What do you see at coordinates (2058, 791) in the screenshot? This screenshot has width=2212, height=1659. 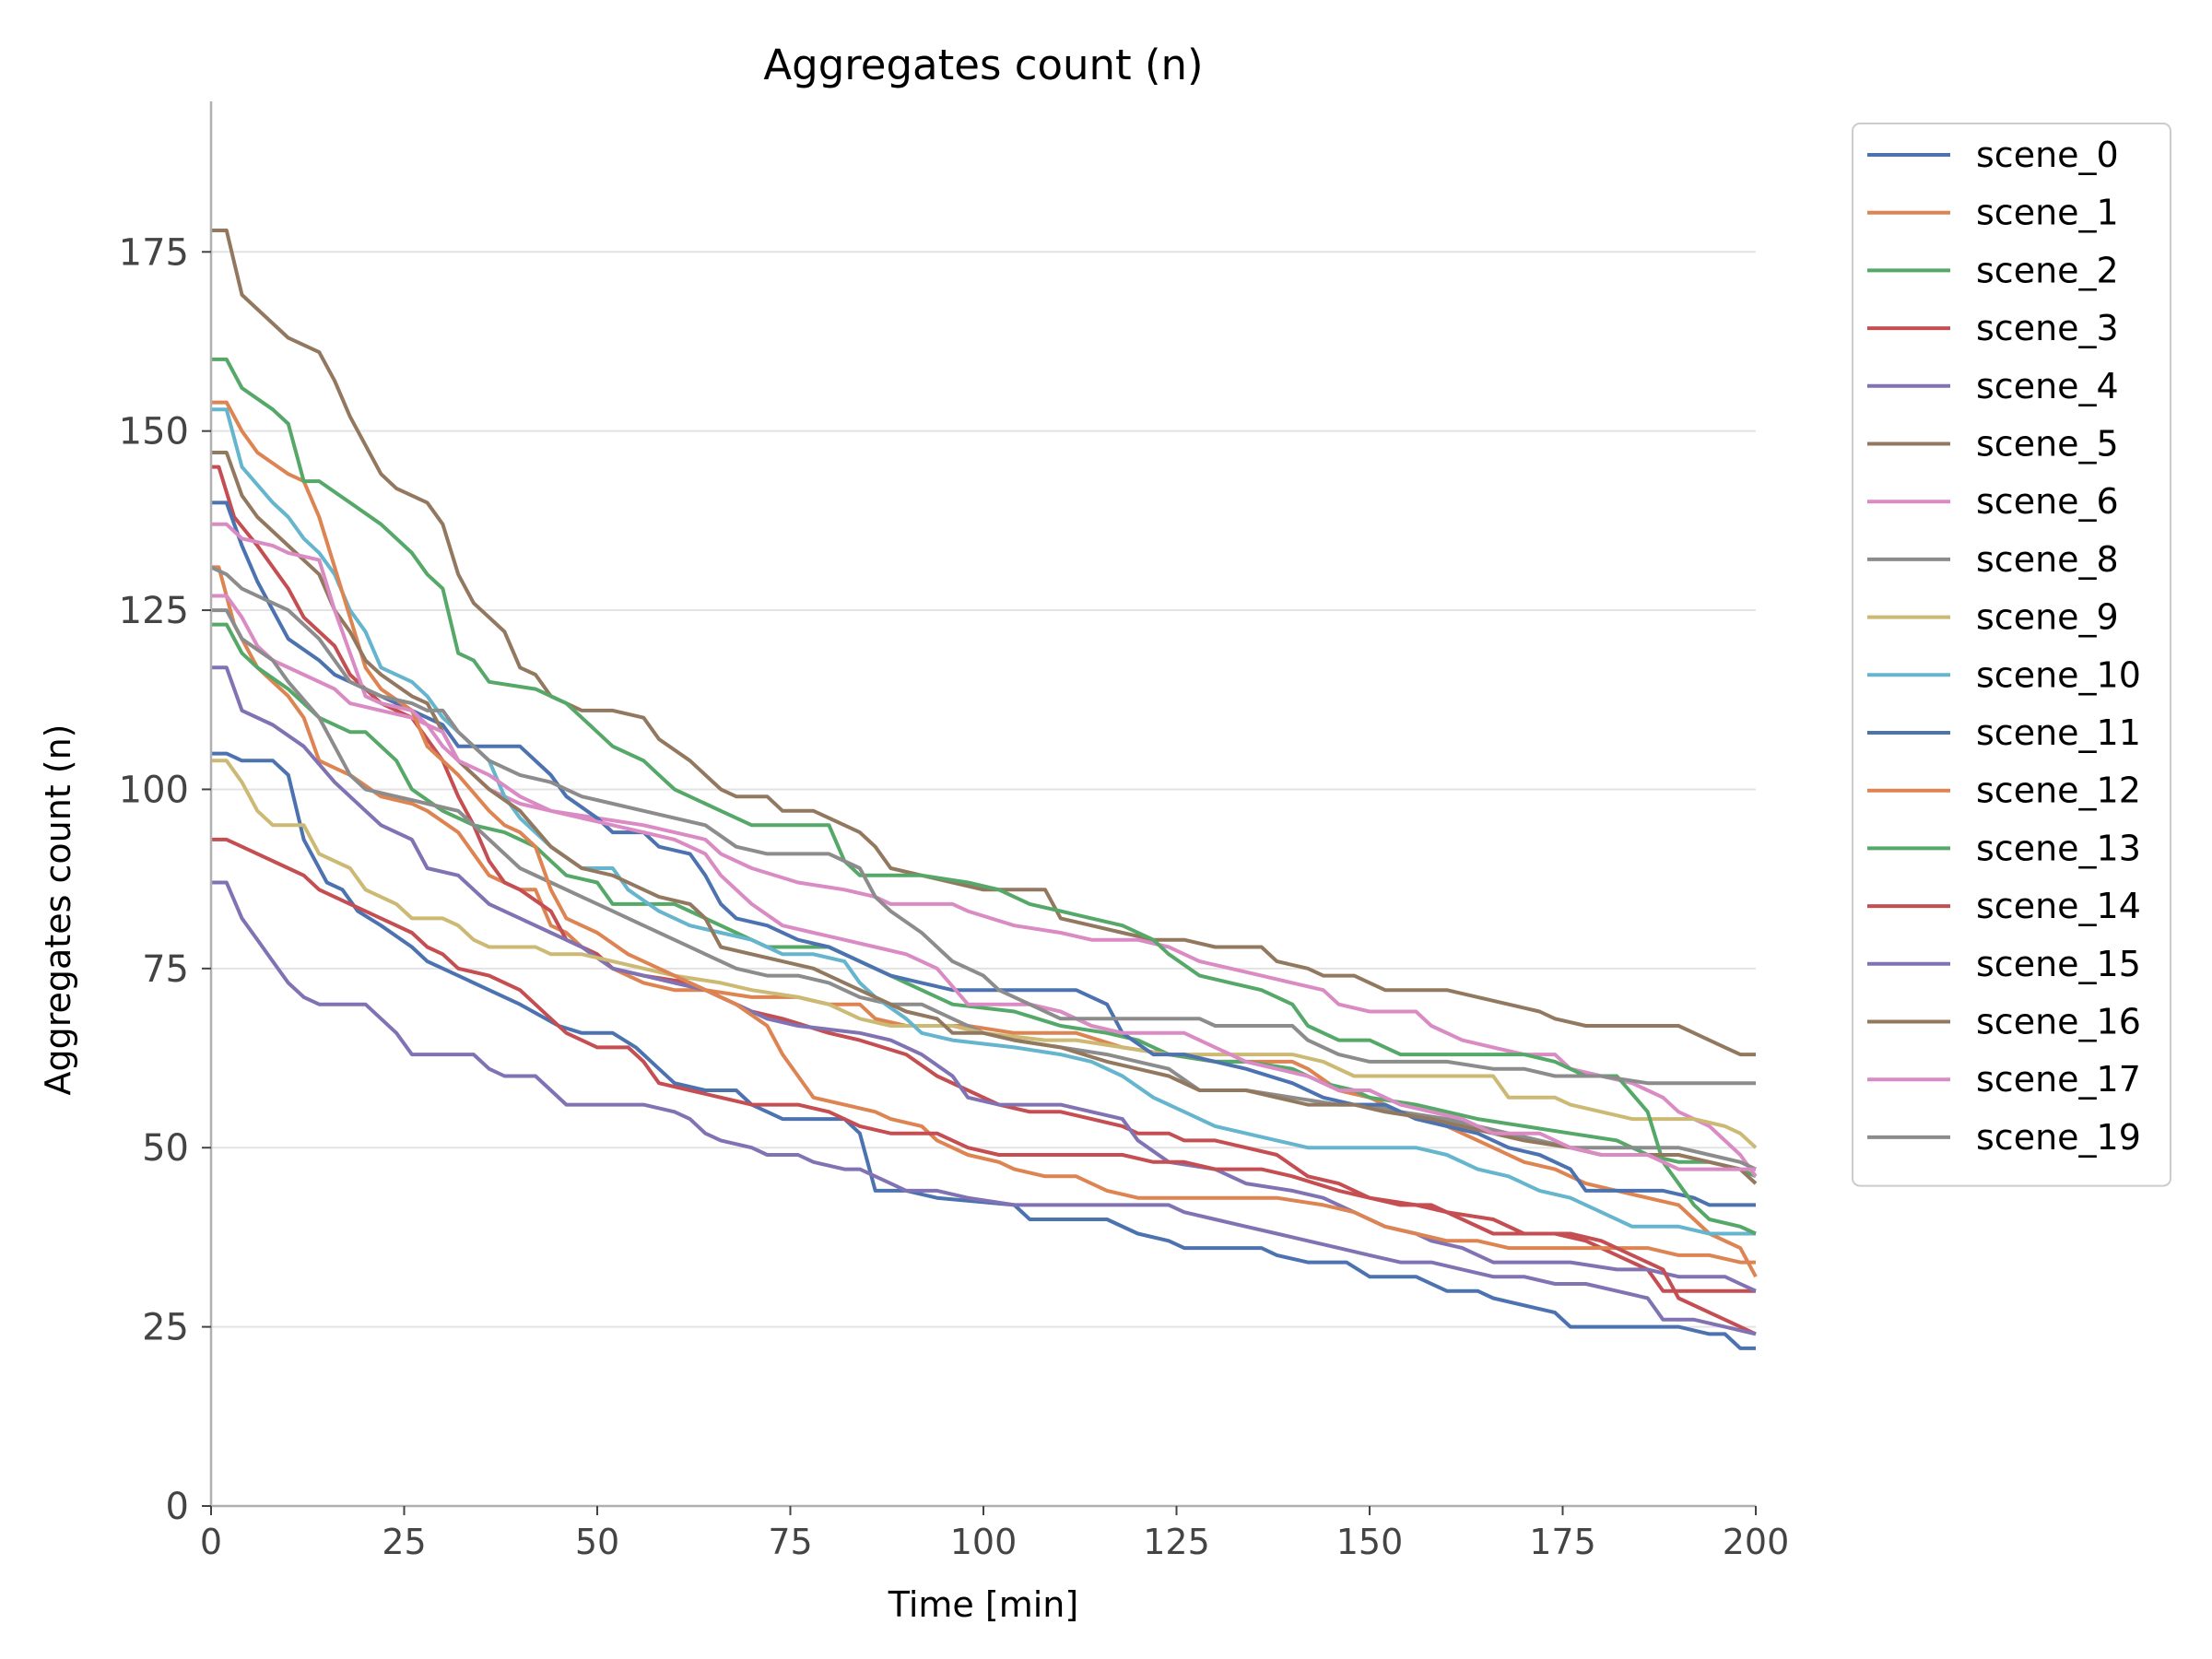 I see `legend-label: scene_12` at bounding box center [2058, 791].